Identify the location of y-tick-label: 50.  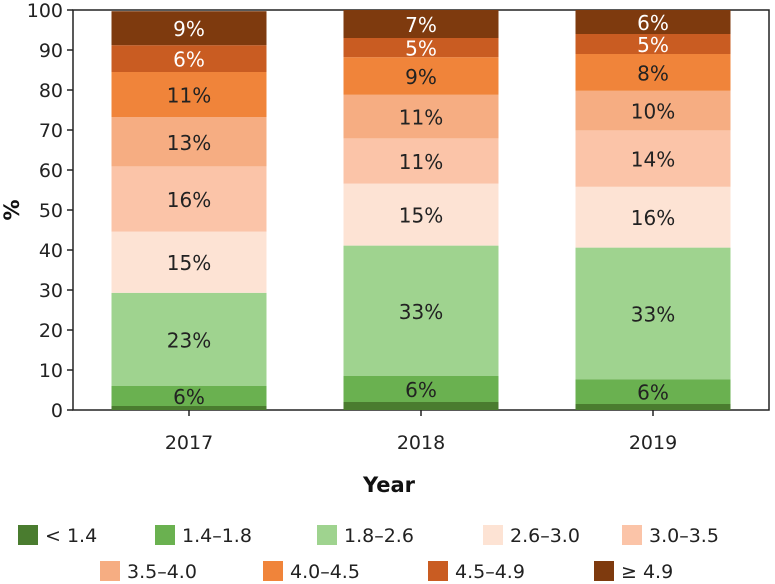
(51, 211).